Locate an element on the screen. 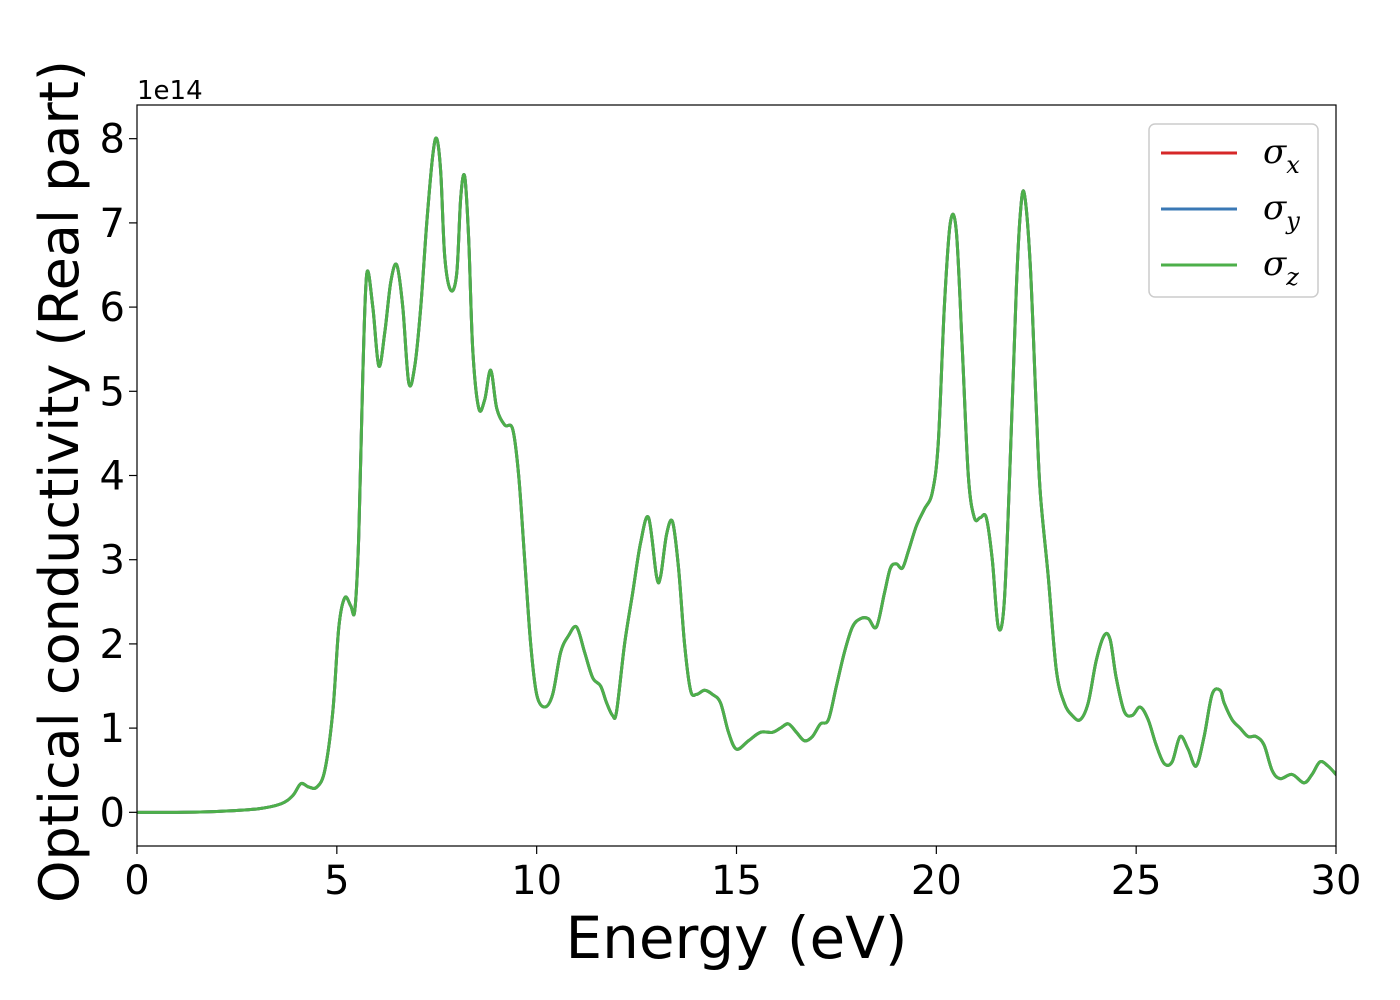  y-tick-label: 1 is located at coordinates (112, 729).